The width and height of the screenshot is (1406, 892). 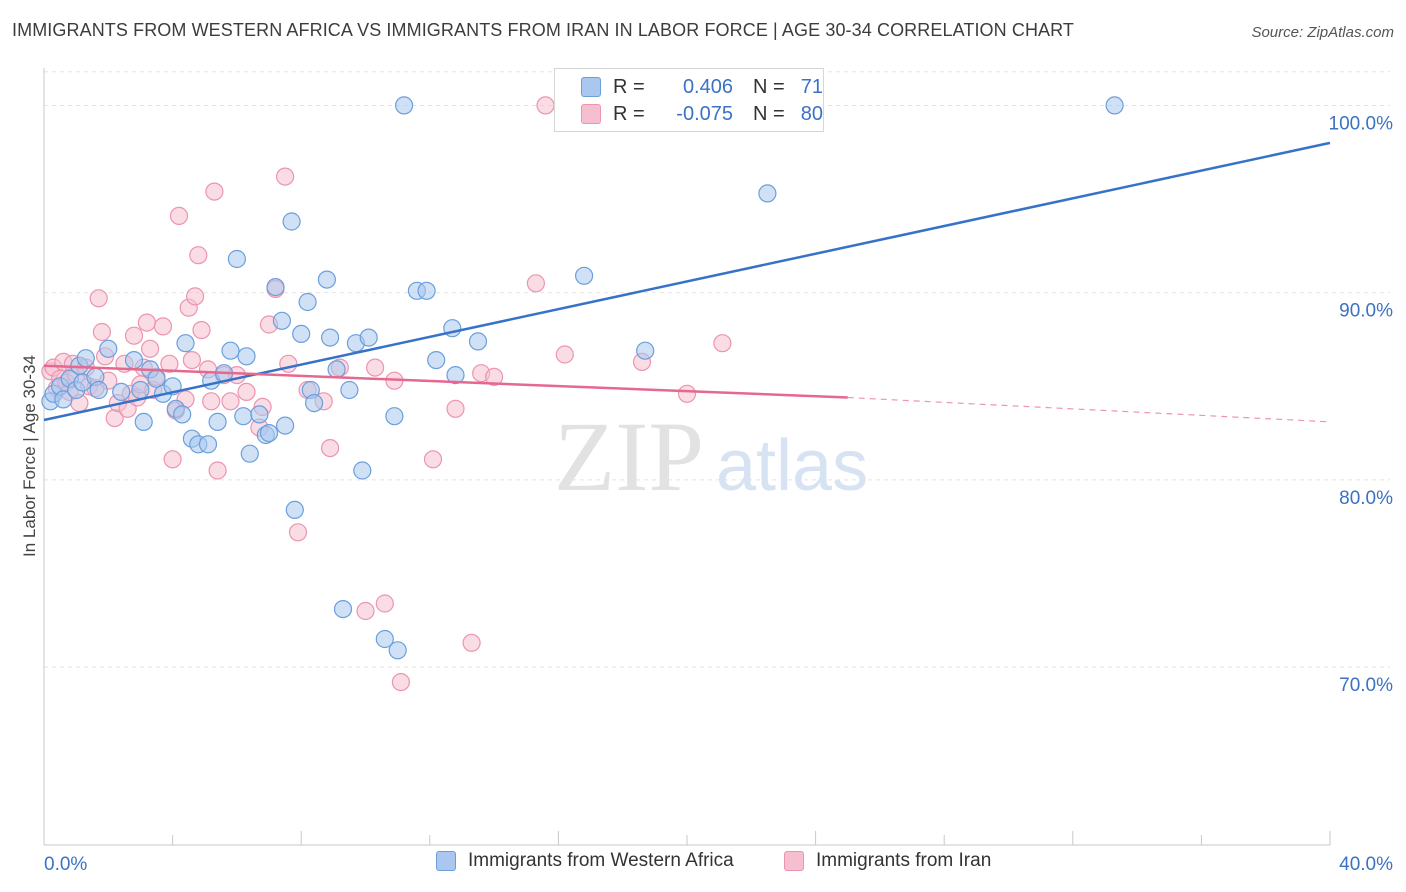 What do you see at coordinates (711, 456) in the screenshot?
I see `watermark: ZIP atlas` at bounding box center [711, 456].